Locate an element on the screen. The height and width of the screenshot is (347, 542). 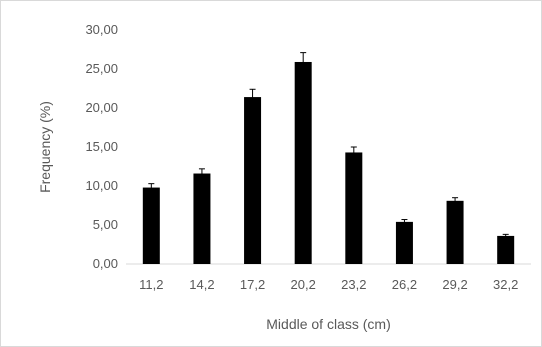
y-tick-label: 10,00 is located at coordinates (101, 185).